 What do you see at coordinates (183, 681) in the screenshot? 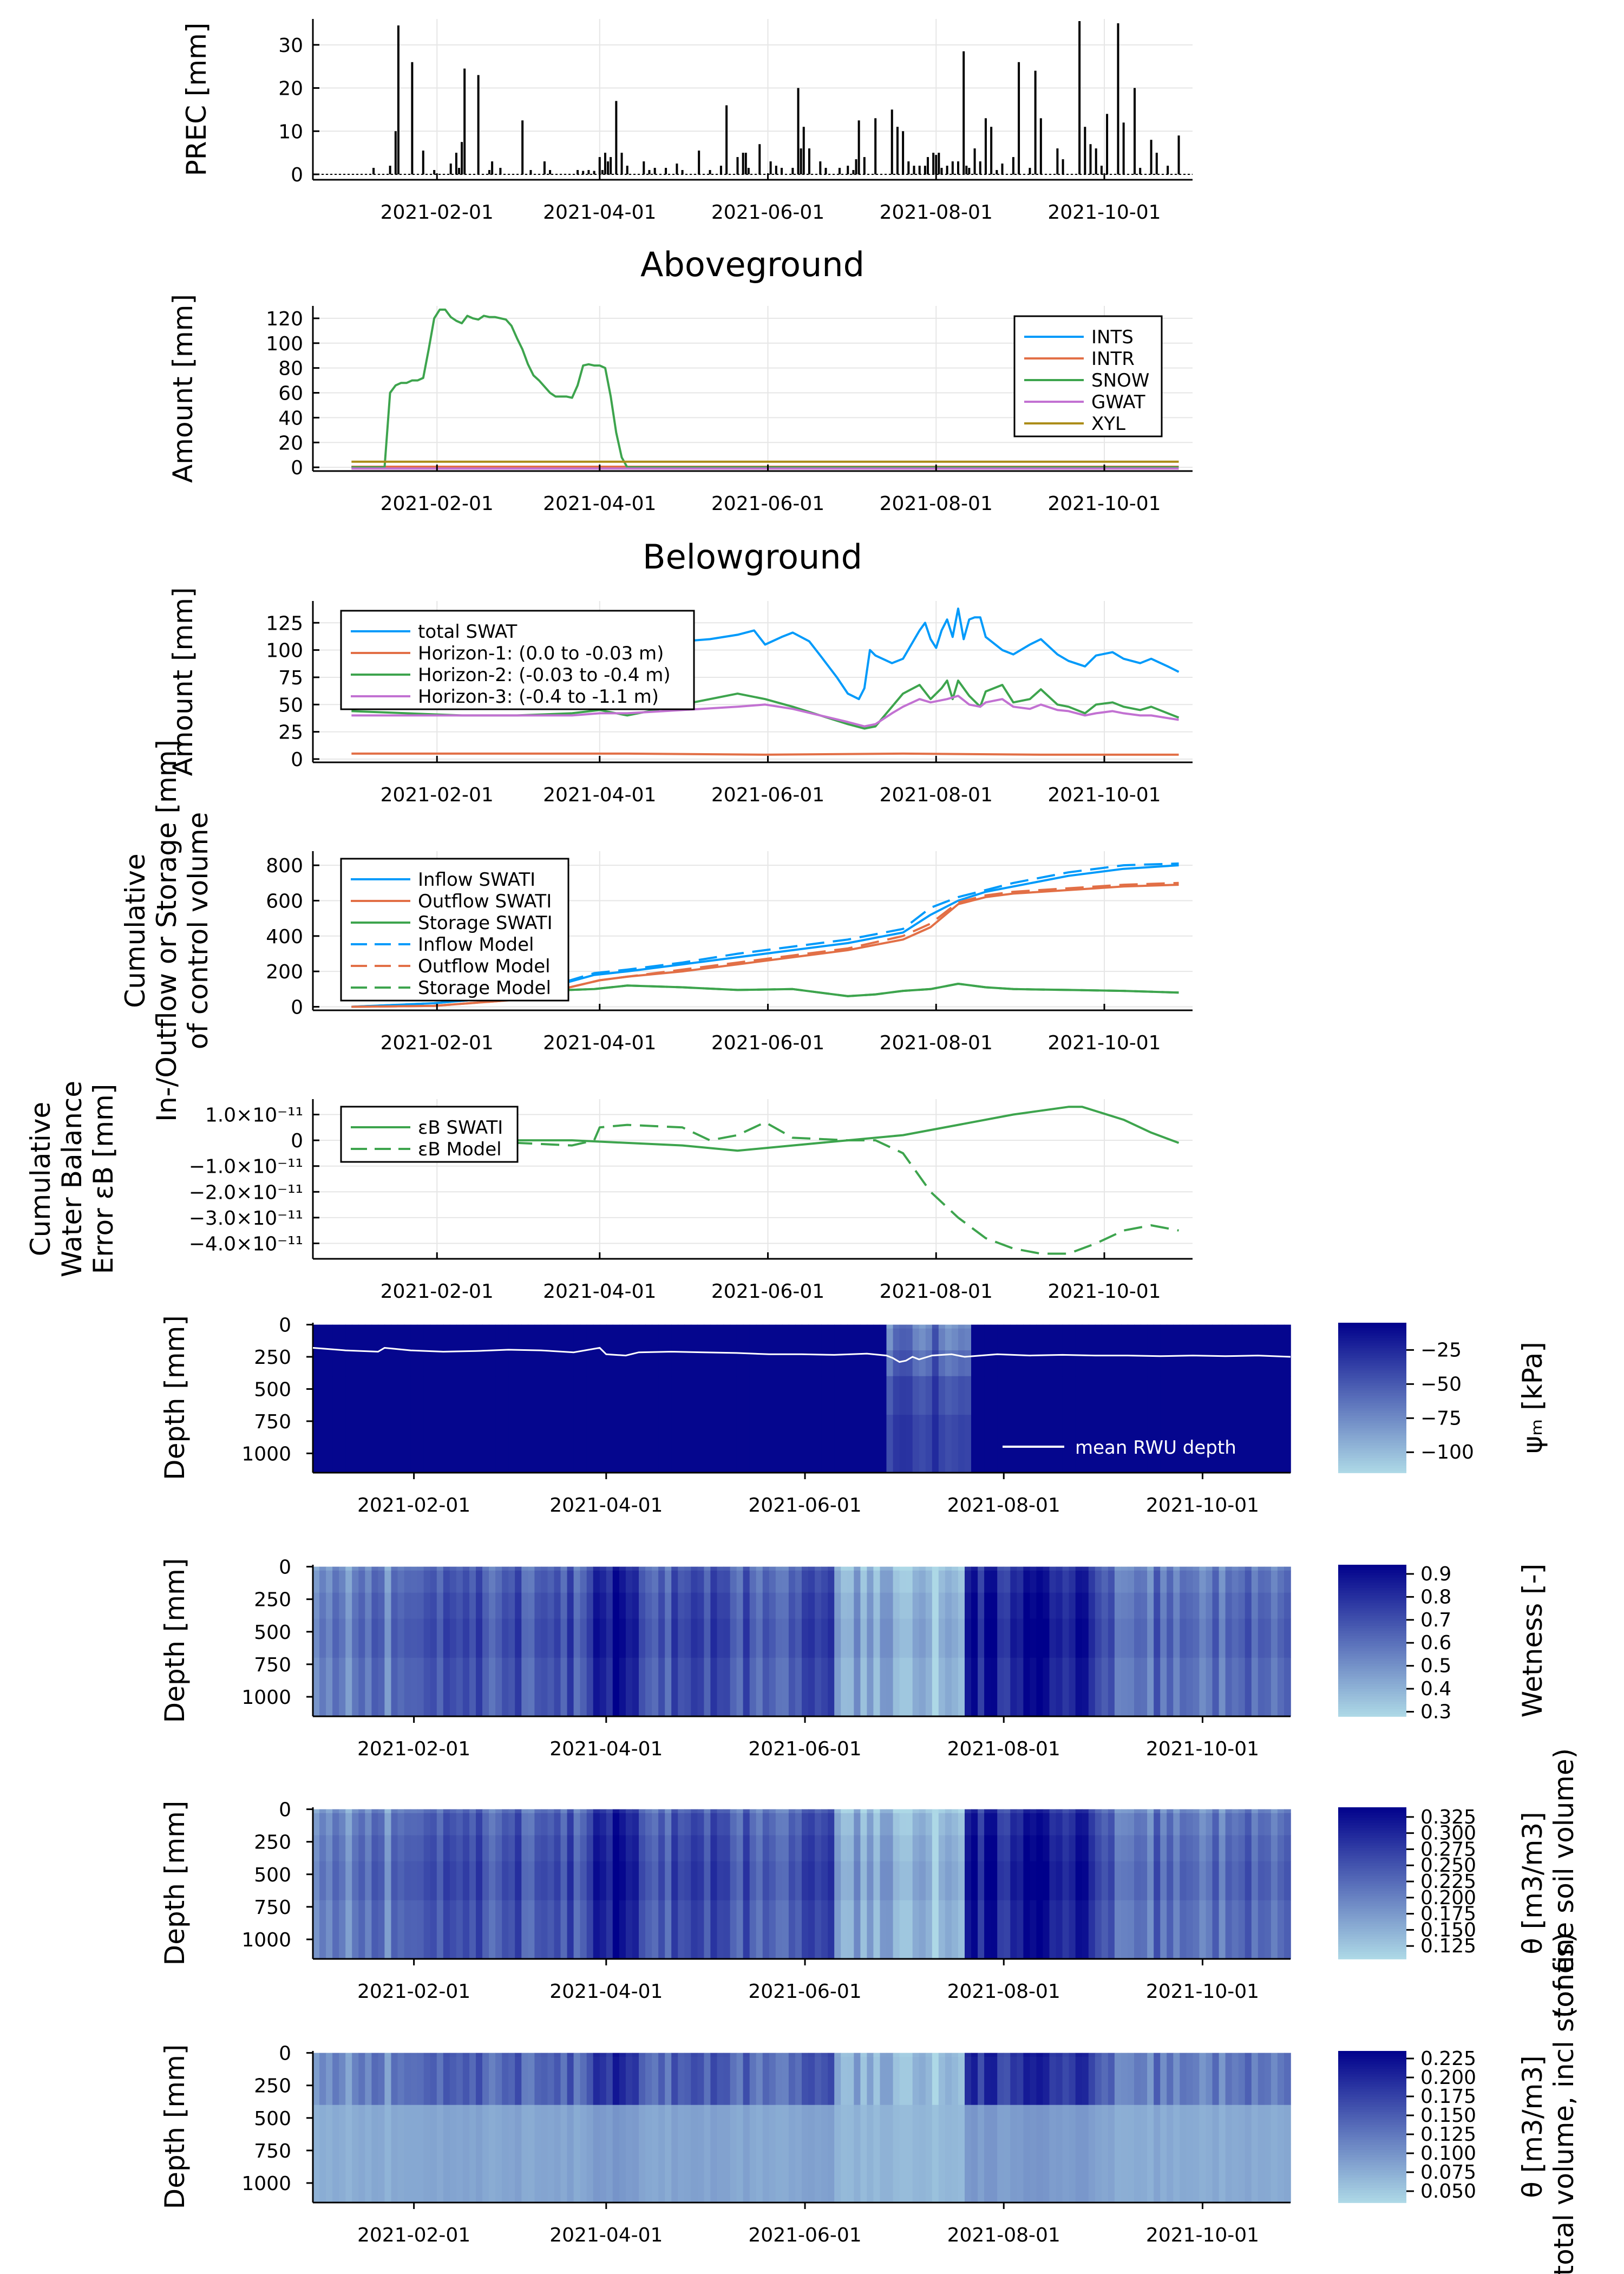
I see `below-ylabel: Amount [mm]` at bounding box center [183, 681].